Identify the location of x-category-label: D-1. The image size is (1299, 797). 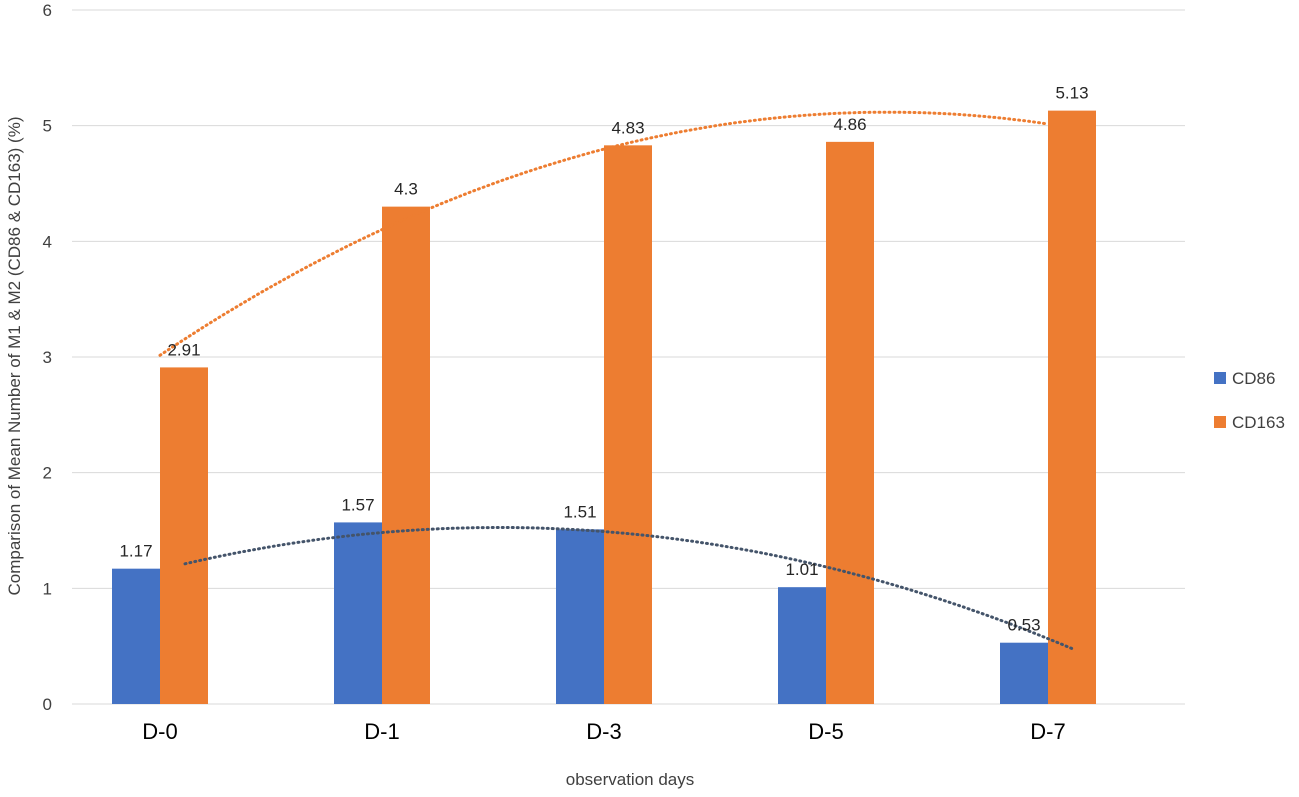
(381, 731).